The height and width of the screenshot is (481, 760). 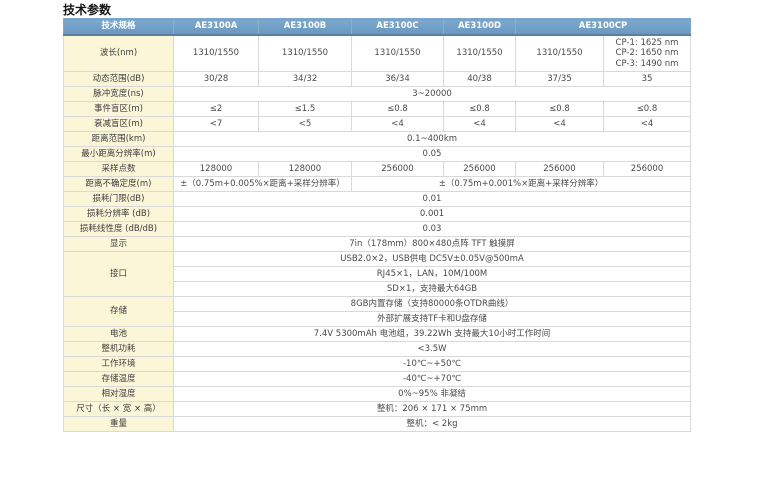 I want to click on row-loss-resolution: 损耗分辨率 (dB) 0.001, so click(x=377, y=214).